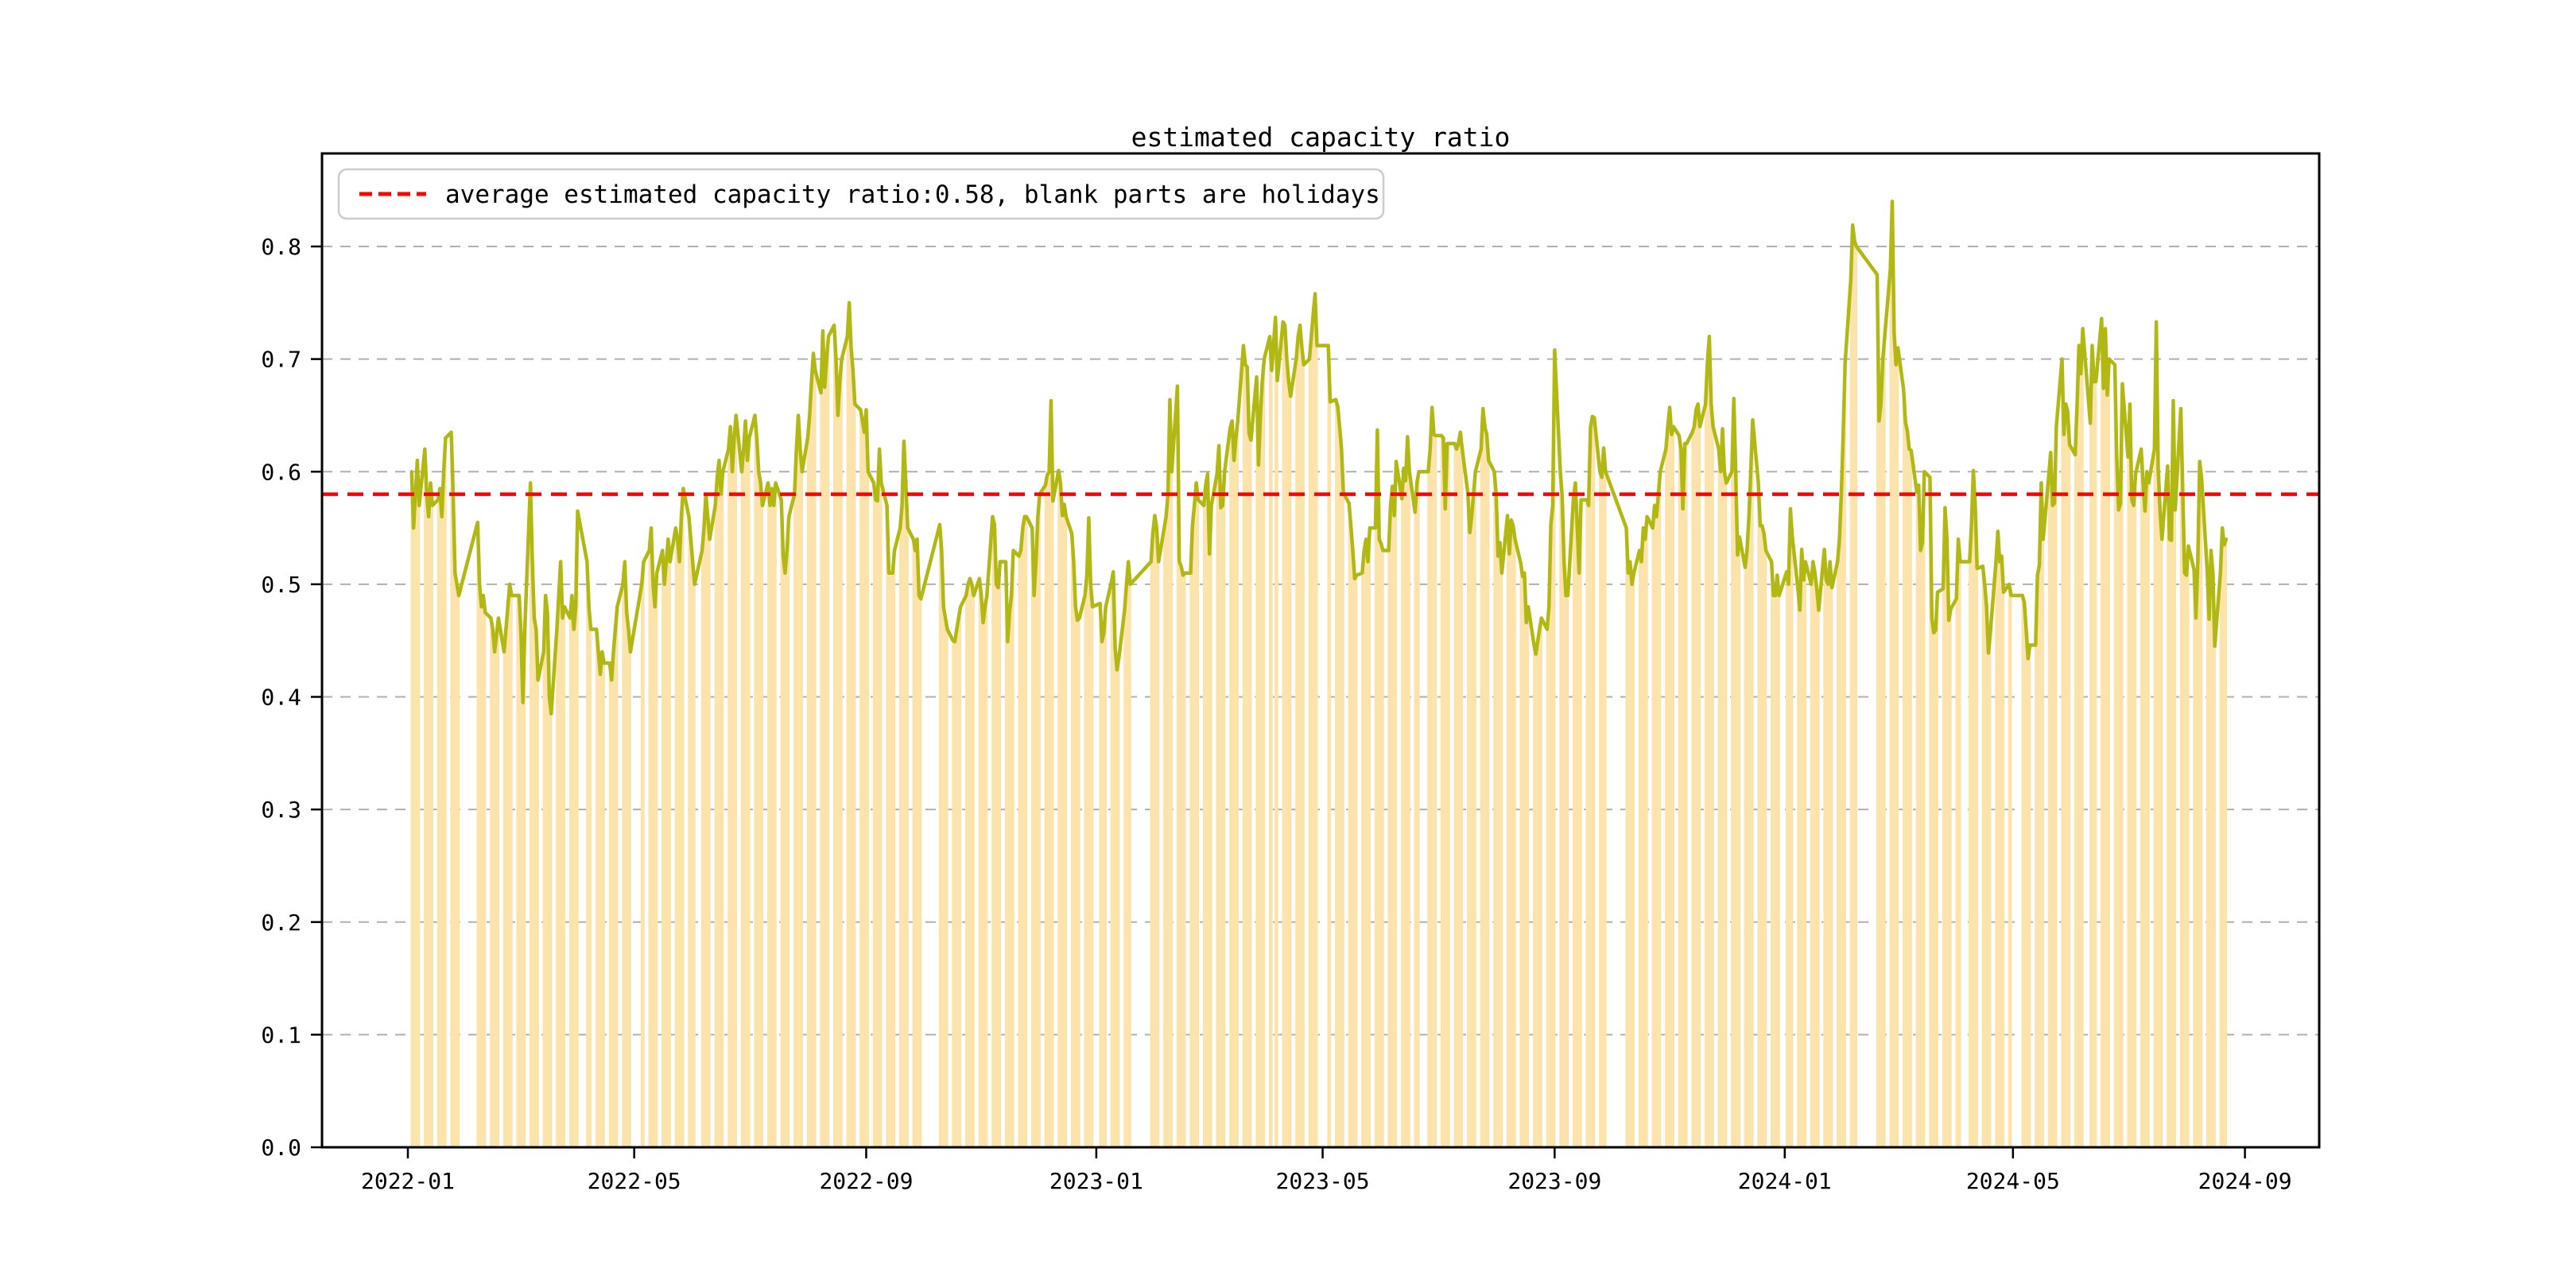  Describe the element at coordinates (281, 810) in the screenshot. I see `y-tick-label: 0.3` at that location.